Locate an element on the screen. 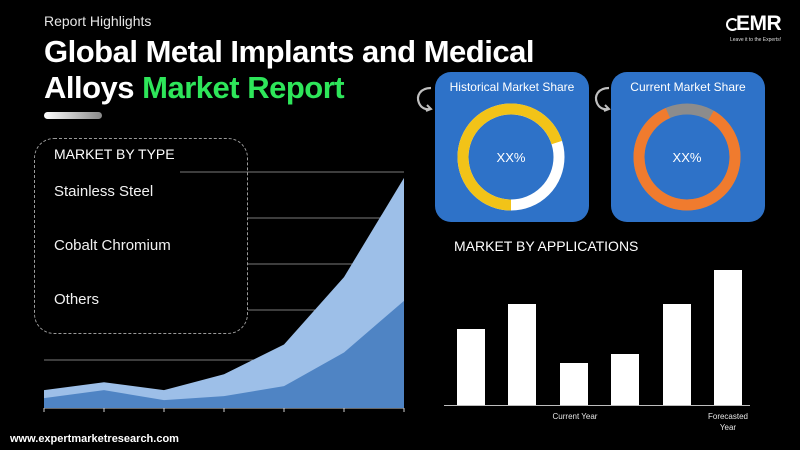  label-current-year: Current Year is located at coordinates (575, 416).